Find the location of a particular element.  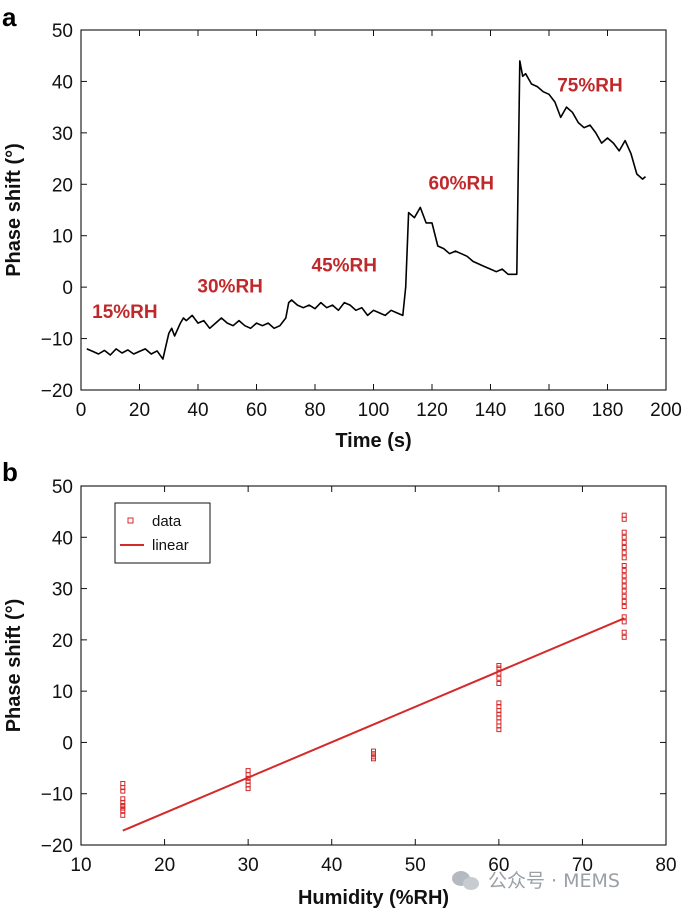

panel-a-y-tick-label: 10 is located at coordinates (62, 237).